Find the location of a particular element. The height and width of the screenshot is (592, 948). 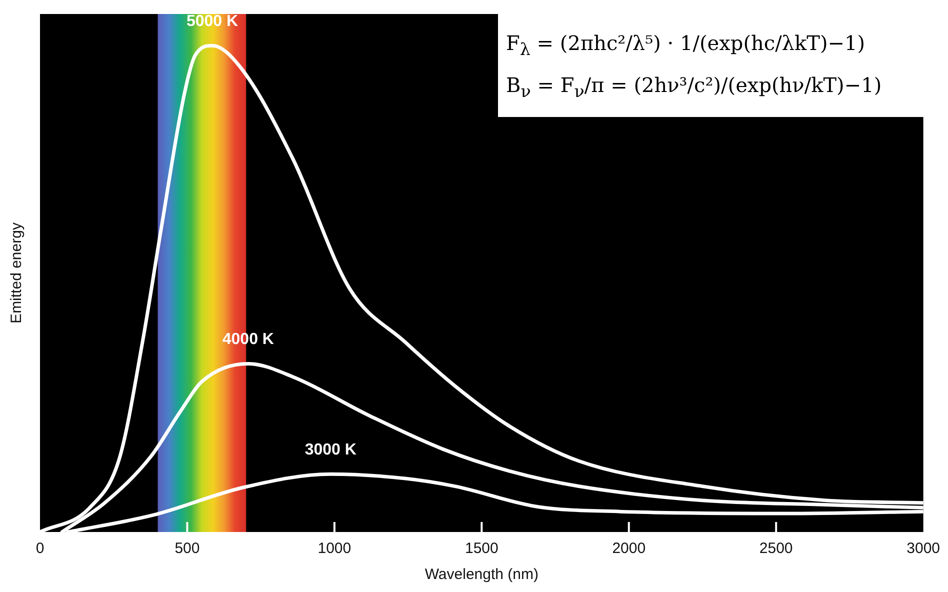

x-tick-label: 500 is located at coordinates (187, 549).